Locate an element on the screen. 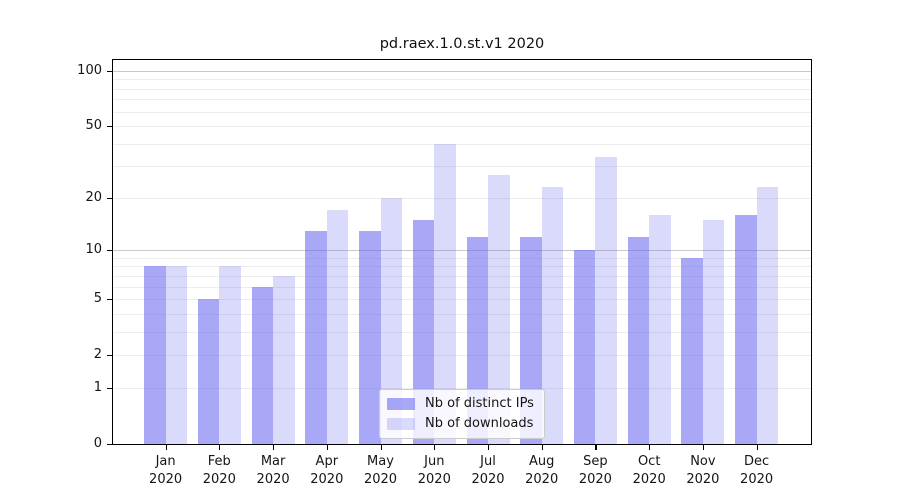  x-tick-label: May 2020 is located at coordinates (381, 470).